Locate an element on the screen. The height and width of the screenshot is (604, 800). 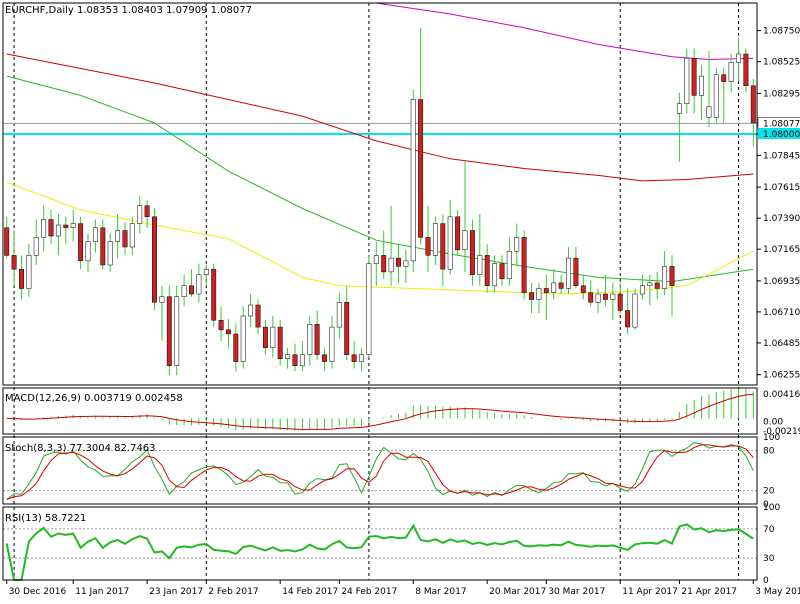
x-axis-tick-label: 11 Jan 2017 is located at coordinates (102, 592).